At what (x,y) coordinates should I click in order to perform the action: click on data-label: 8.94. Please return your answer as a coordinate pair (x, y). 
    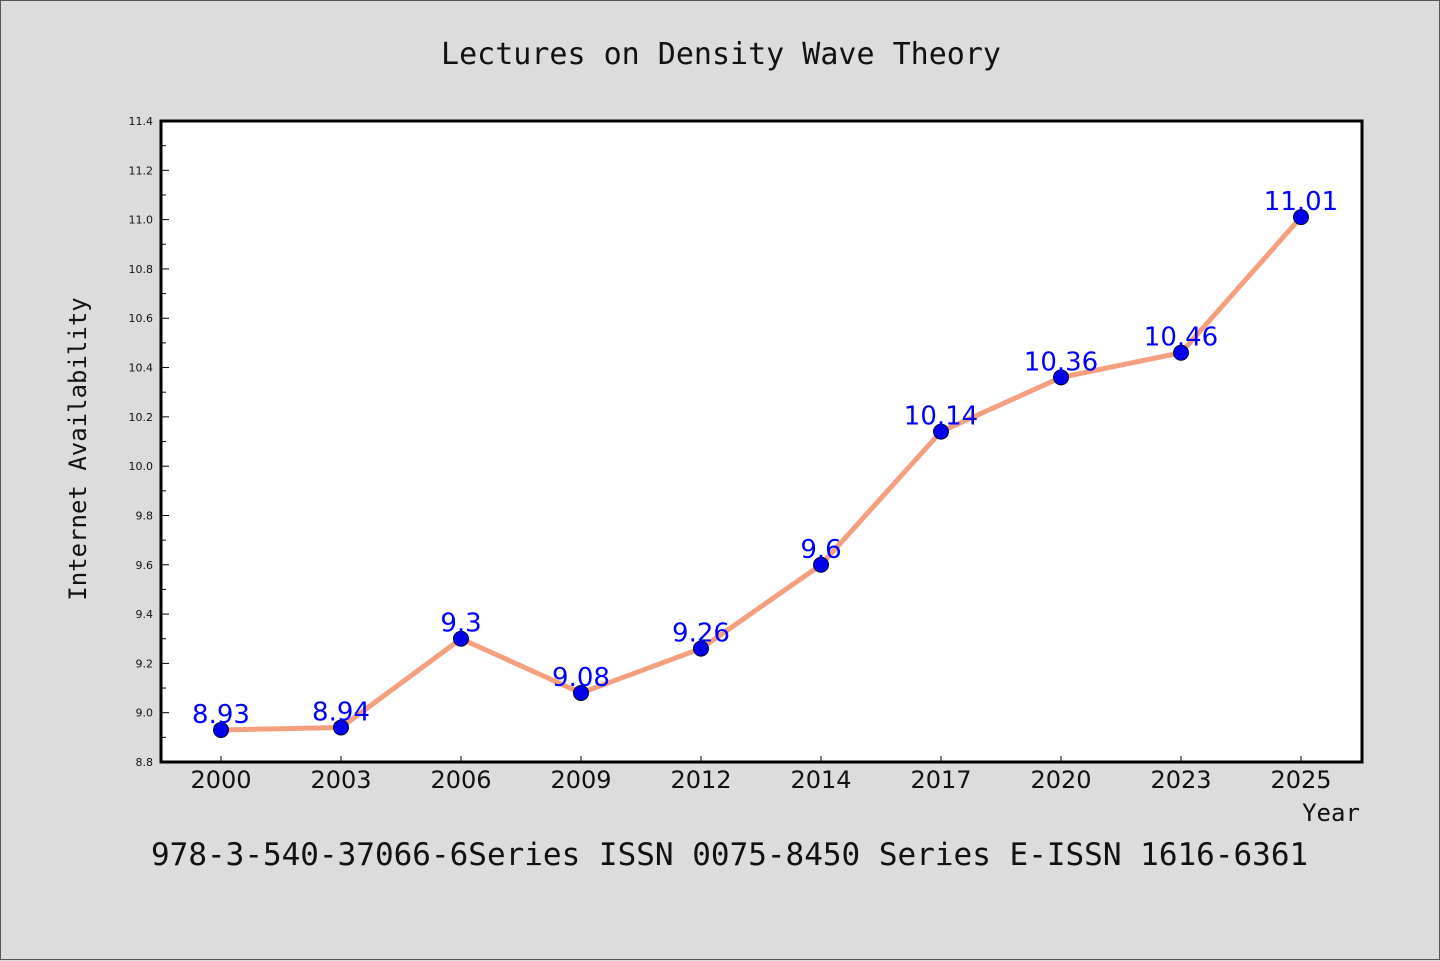
    Looking at the image, I should click on (341, 712).